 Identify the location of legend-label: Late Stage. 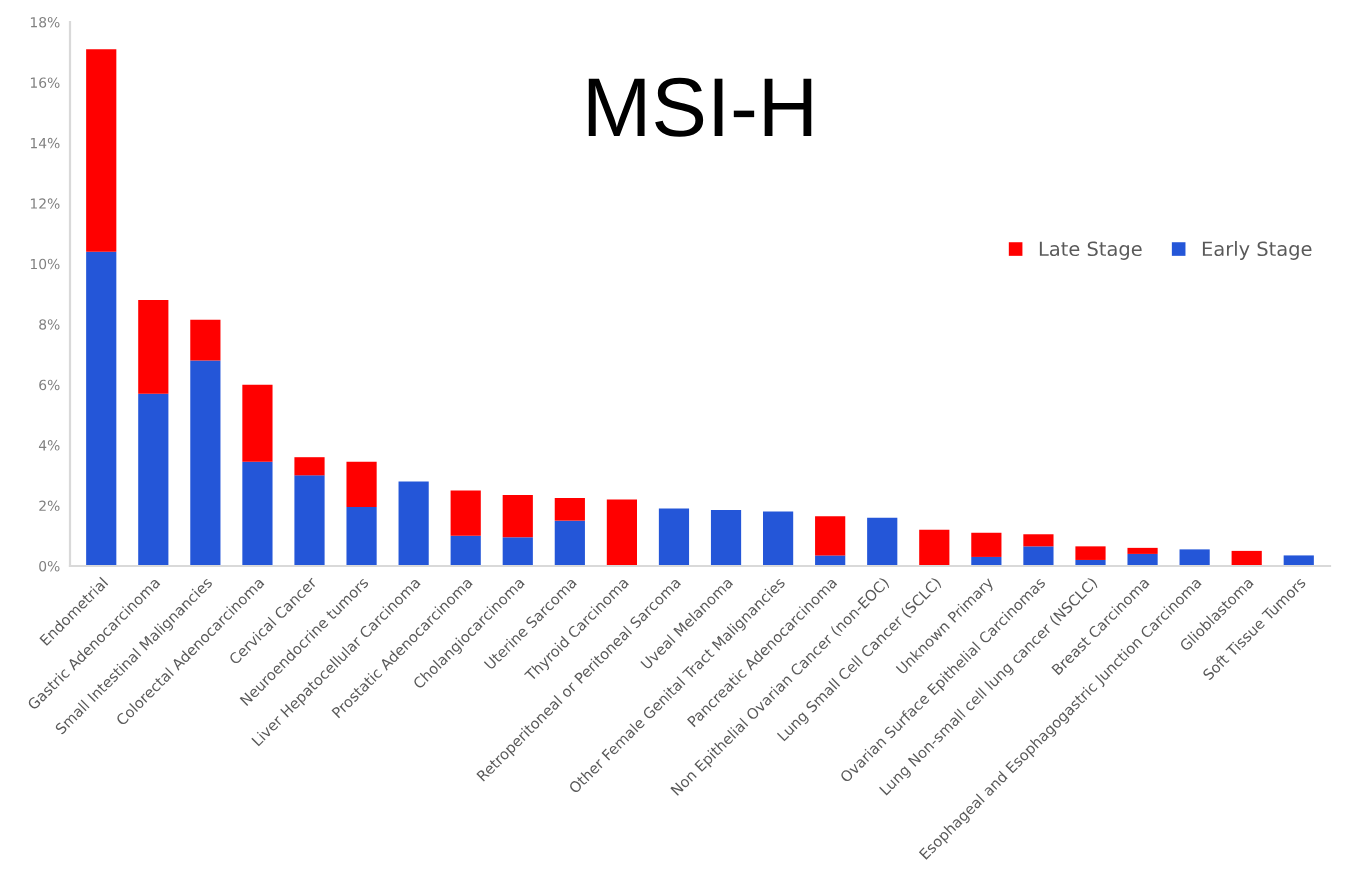
(1090, 250).